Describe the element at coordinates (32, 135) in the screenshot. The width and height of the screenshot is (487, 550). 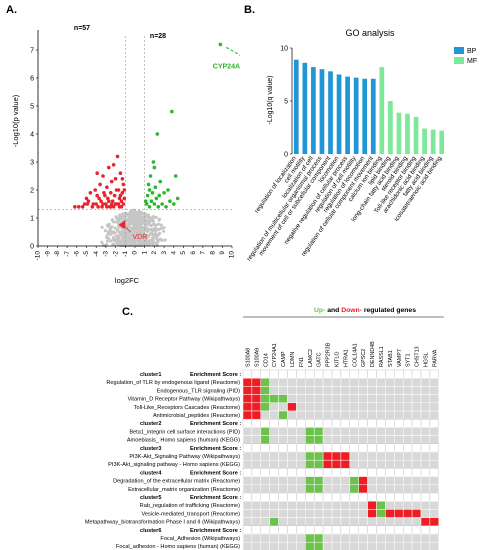
I see `y-tick-label: 4` at that location.